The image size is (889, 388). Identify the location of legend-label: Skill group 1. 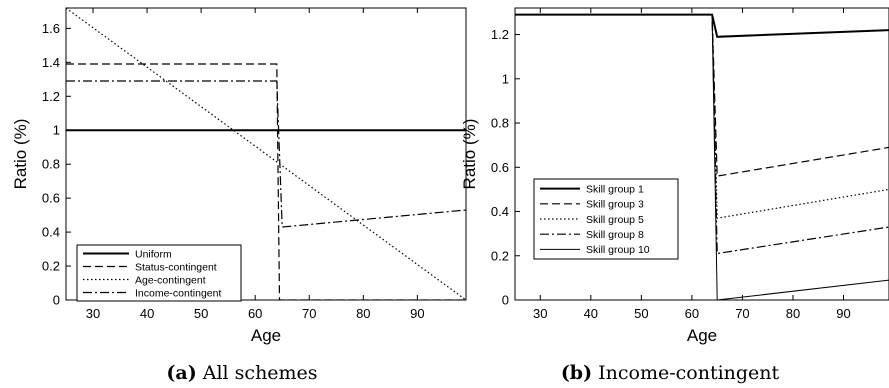
(615, 189).